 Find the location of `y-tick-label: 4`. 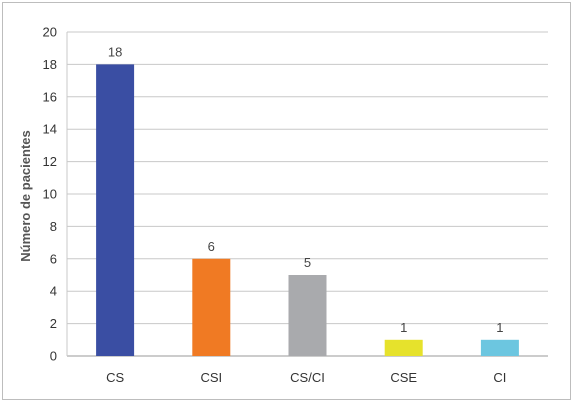

y-tick-label: 4 is located at coordinates (53, 291).